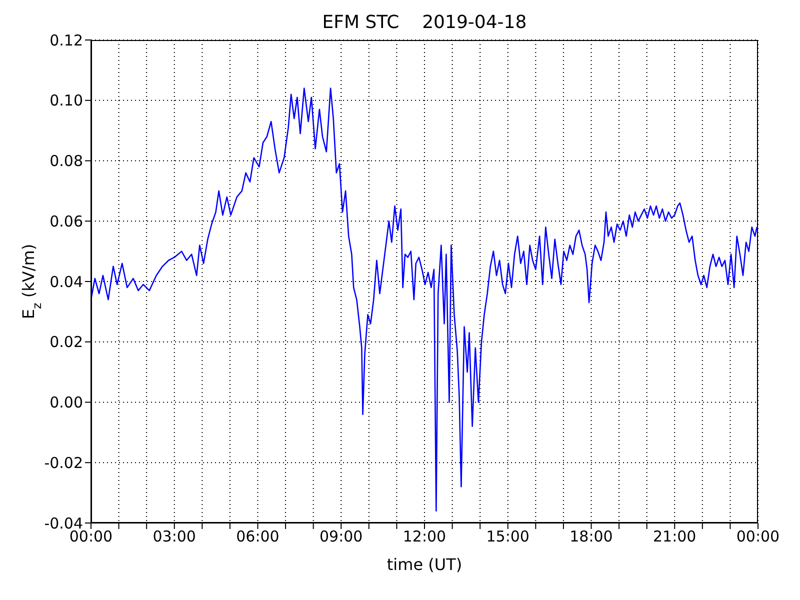 The image size is (800, 600). Describe the element at coordinates (66, 221) in the screenshot. I see `y-tick-label: 0.06` at that location.